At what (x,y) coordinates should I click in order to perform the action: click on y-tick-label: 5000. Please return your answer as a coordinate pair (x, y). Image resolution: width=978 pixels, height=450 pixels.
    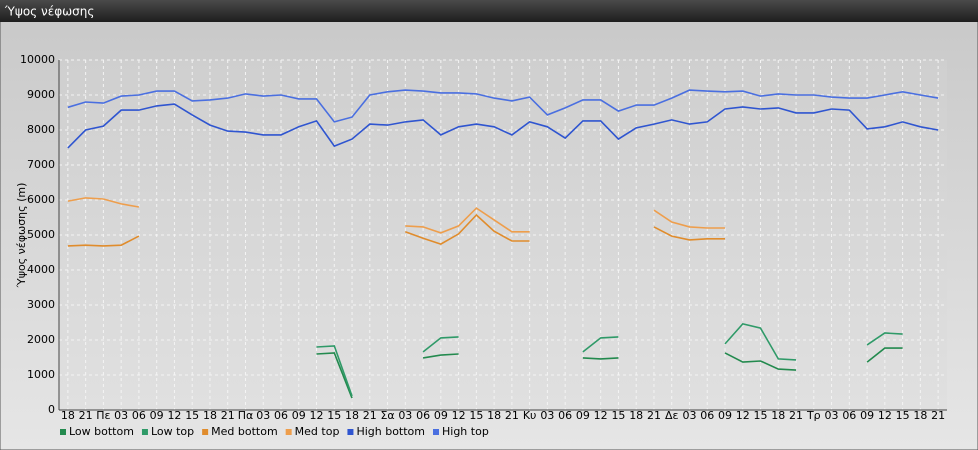
    Looking at the image, I should click on (41, 234).